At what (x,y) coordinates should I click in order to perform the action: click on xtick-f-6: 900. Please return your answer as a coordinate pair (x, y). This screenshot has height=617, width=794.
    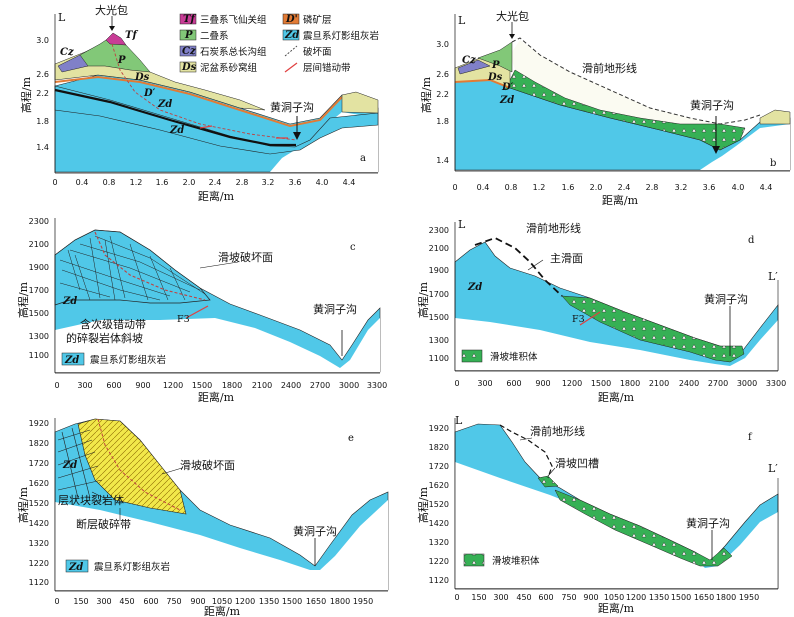
    Looking at the image, I should click on (590, 597).